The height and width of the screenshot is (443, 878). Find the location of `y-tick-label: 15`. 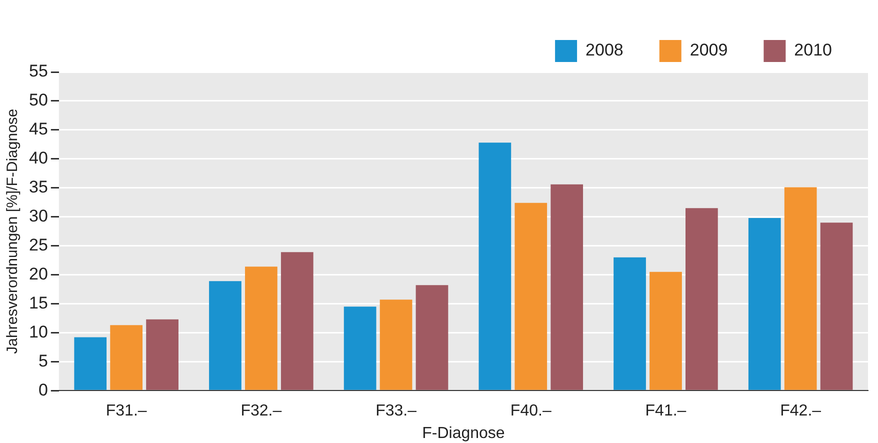

y-tick-label: 15 is located at coordinates (38, 302).